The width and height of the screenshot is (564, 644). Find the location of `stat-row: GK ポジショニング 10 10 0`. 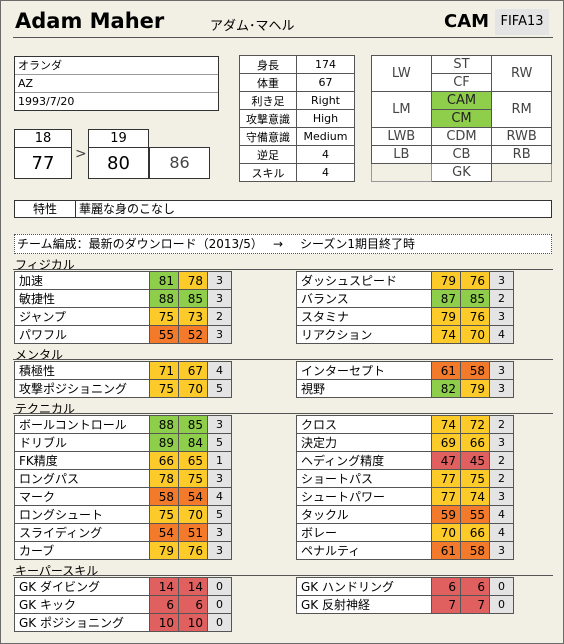

stat-row: GK ポジショニング 10 10 0 is located at coordinates (123, 622).